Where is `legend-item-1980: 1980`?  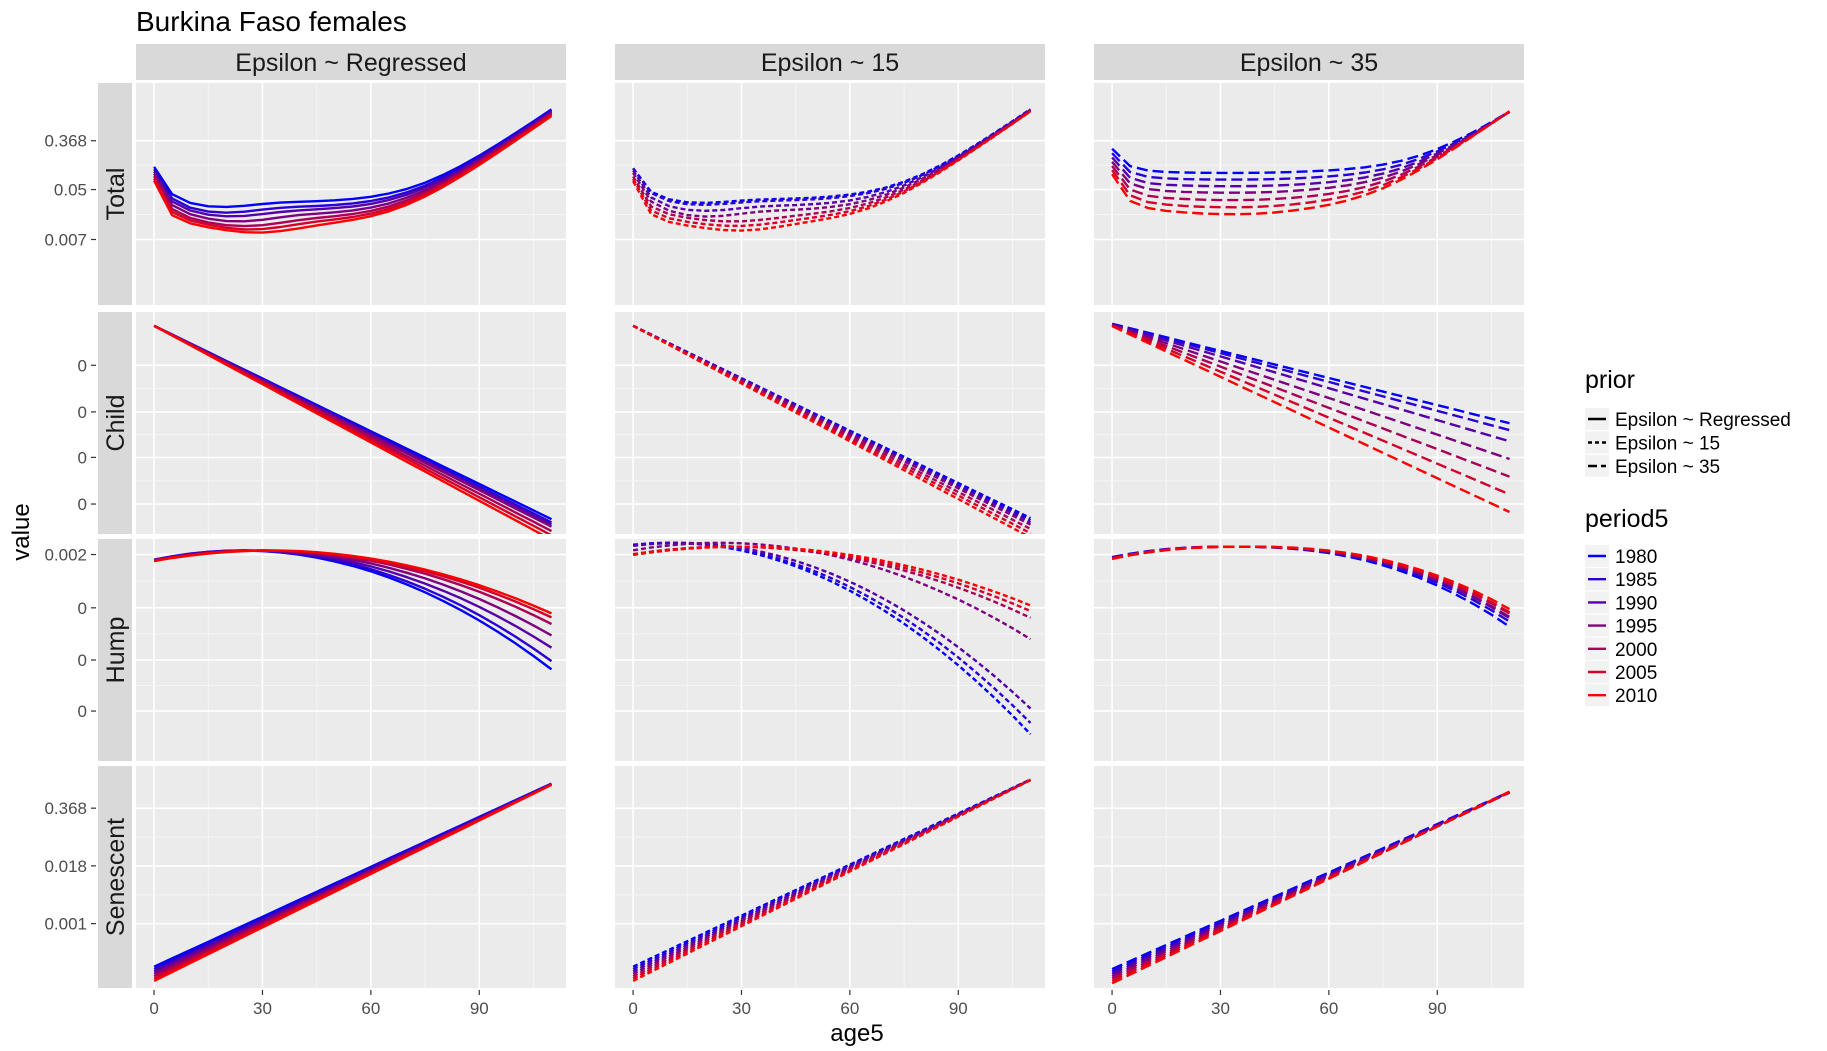
legend-item-1980: 1980 is located at coordinates (1621, 556).